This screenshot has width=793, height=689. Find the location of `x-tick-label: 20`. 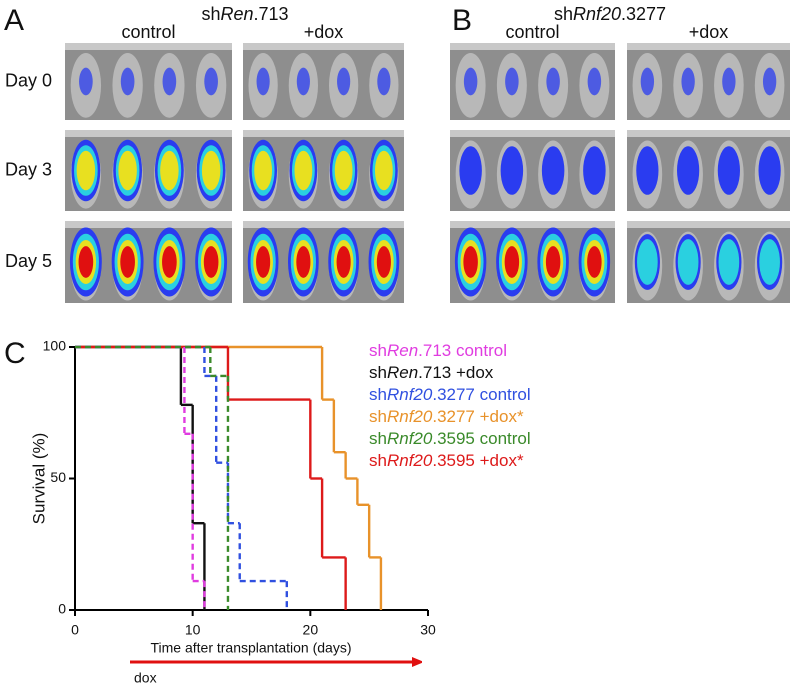

x-tick-label: 20 is located at coordinates (311, 630).